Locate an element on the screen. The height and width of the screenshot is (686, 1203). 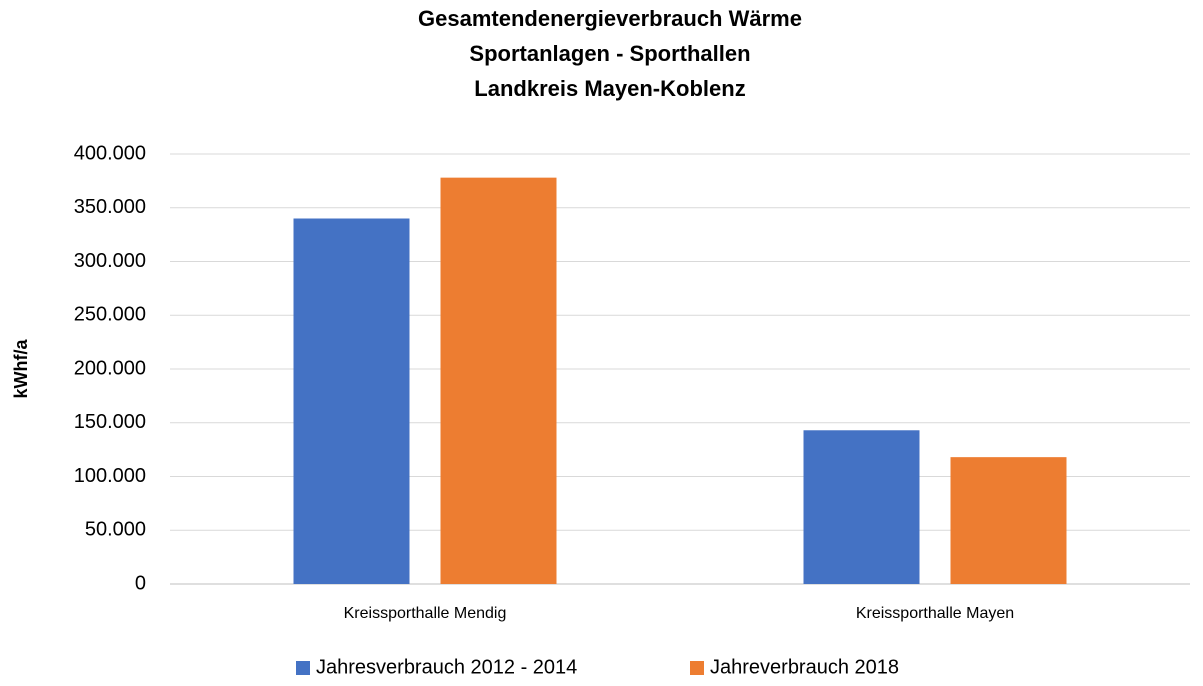
y-tick-label: 400.000 is located at coordinates (110, 153).